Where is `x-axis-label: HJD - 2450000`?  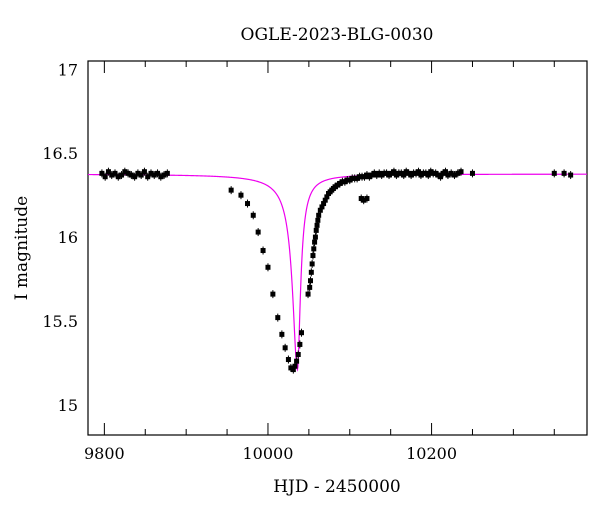
x-axis-label: HJD - 2450000 is located at coordinates (337, 487).